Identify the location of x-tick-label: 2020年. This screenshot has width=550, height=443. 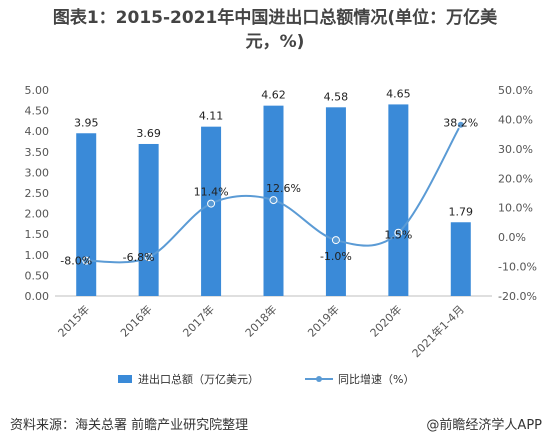
(385, 320).